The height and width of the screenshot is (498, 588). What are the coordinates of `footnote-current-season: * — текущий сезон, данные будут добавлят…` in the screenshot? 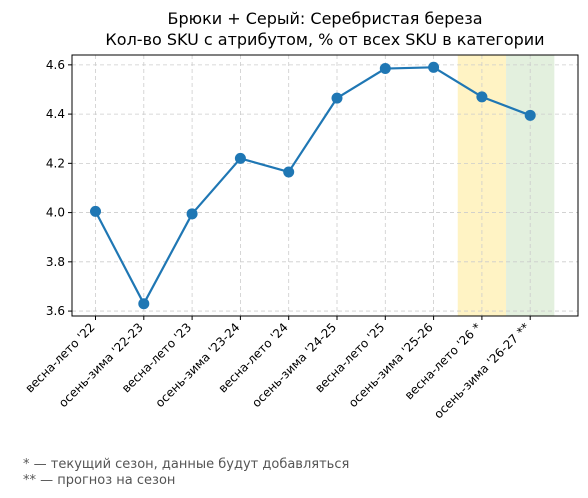 It's located at (186, 464).